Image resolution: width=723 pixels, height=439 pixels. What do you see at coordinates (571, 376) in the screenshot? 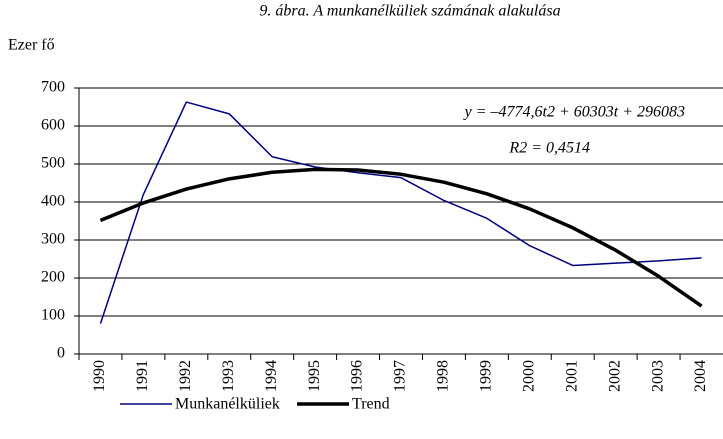
I see `x-tick-label: 2001` at bounding box center [571, 376].